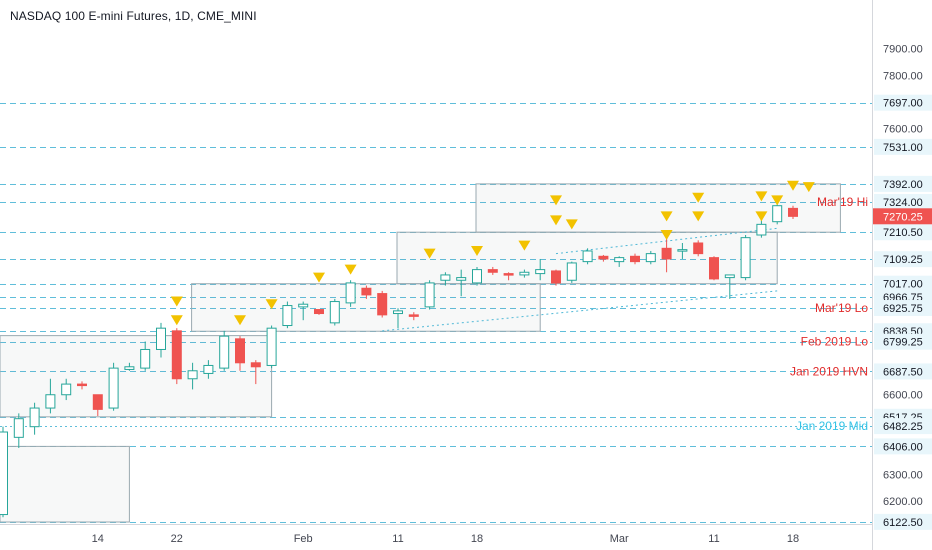 The height and width of the screenshot is (550, 932). What do you see at coordinates (903, 130) in the screenshot?
I see `y-tick-label: 7600.00` at bounding box center [903, 130].